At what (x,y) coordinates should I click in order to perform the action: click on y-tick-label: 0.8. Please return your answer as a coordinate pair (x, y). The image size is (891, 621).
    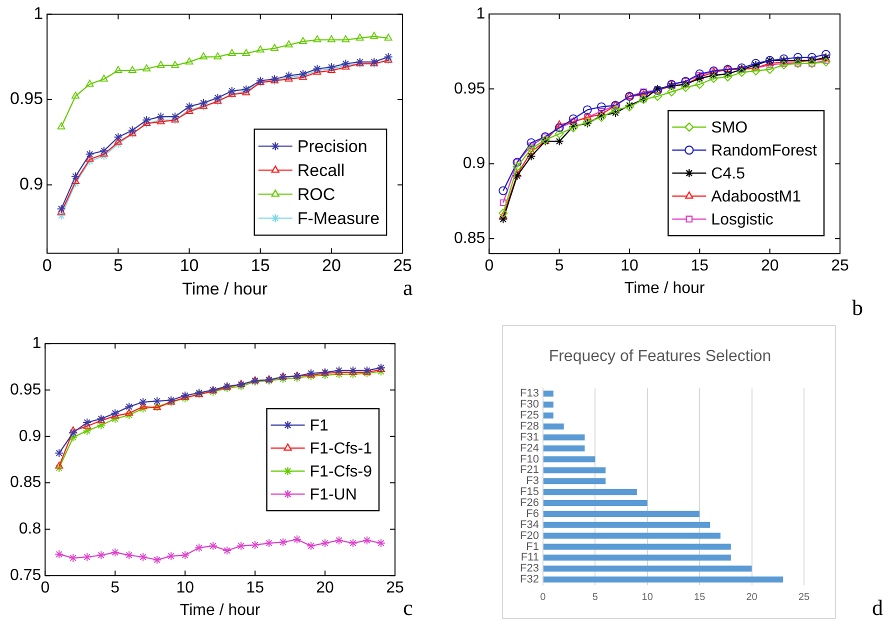
    Looking at the image, I should click on (30, 529).